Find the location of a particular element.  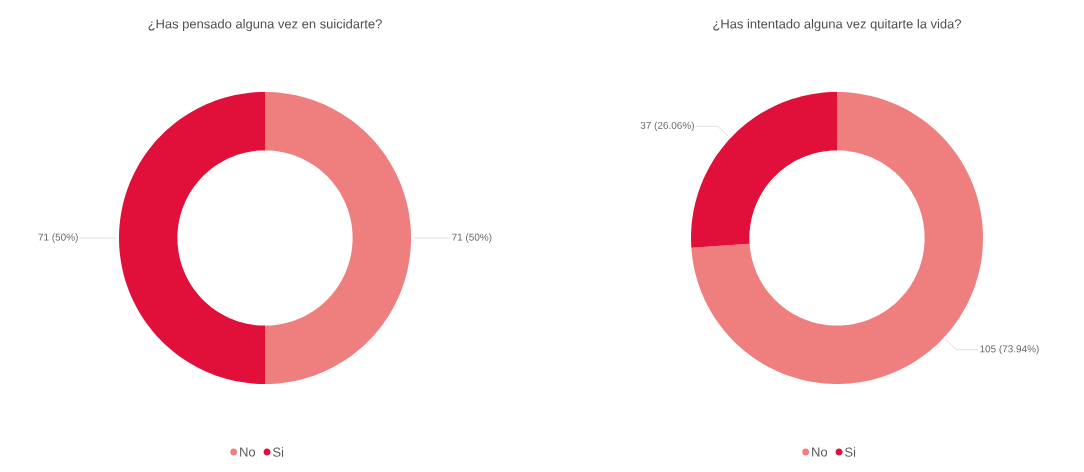

data-label: 37 (26.06%) is located at coordinates (667, 126).